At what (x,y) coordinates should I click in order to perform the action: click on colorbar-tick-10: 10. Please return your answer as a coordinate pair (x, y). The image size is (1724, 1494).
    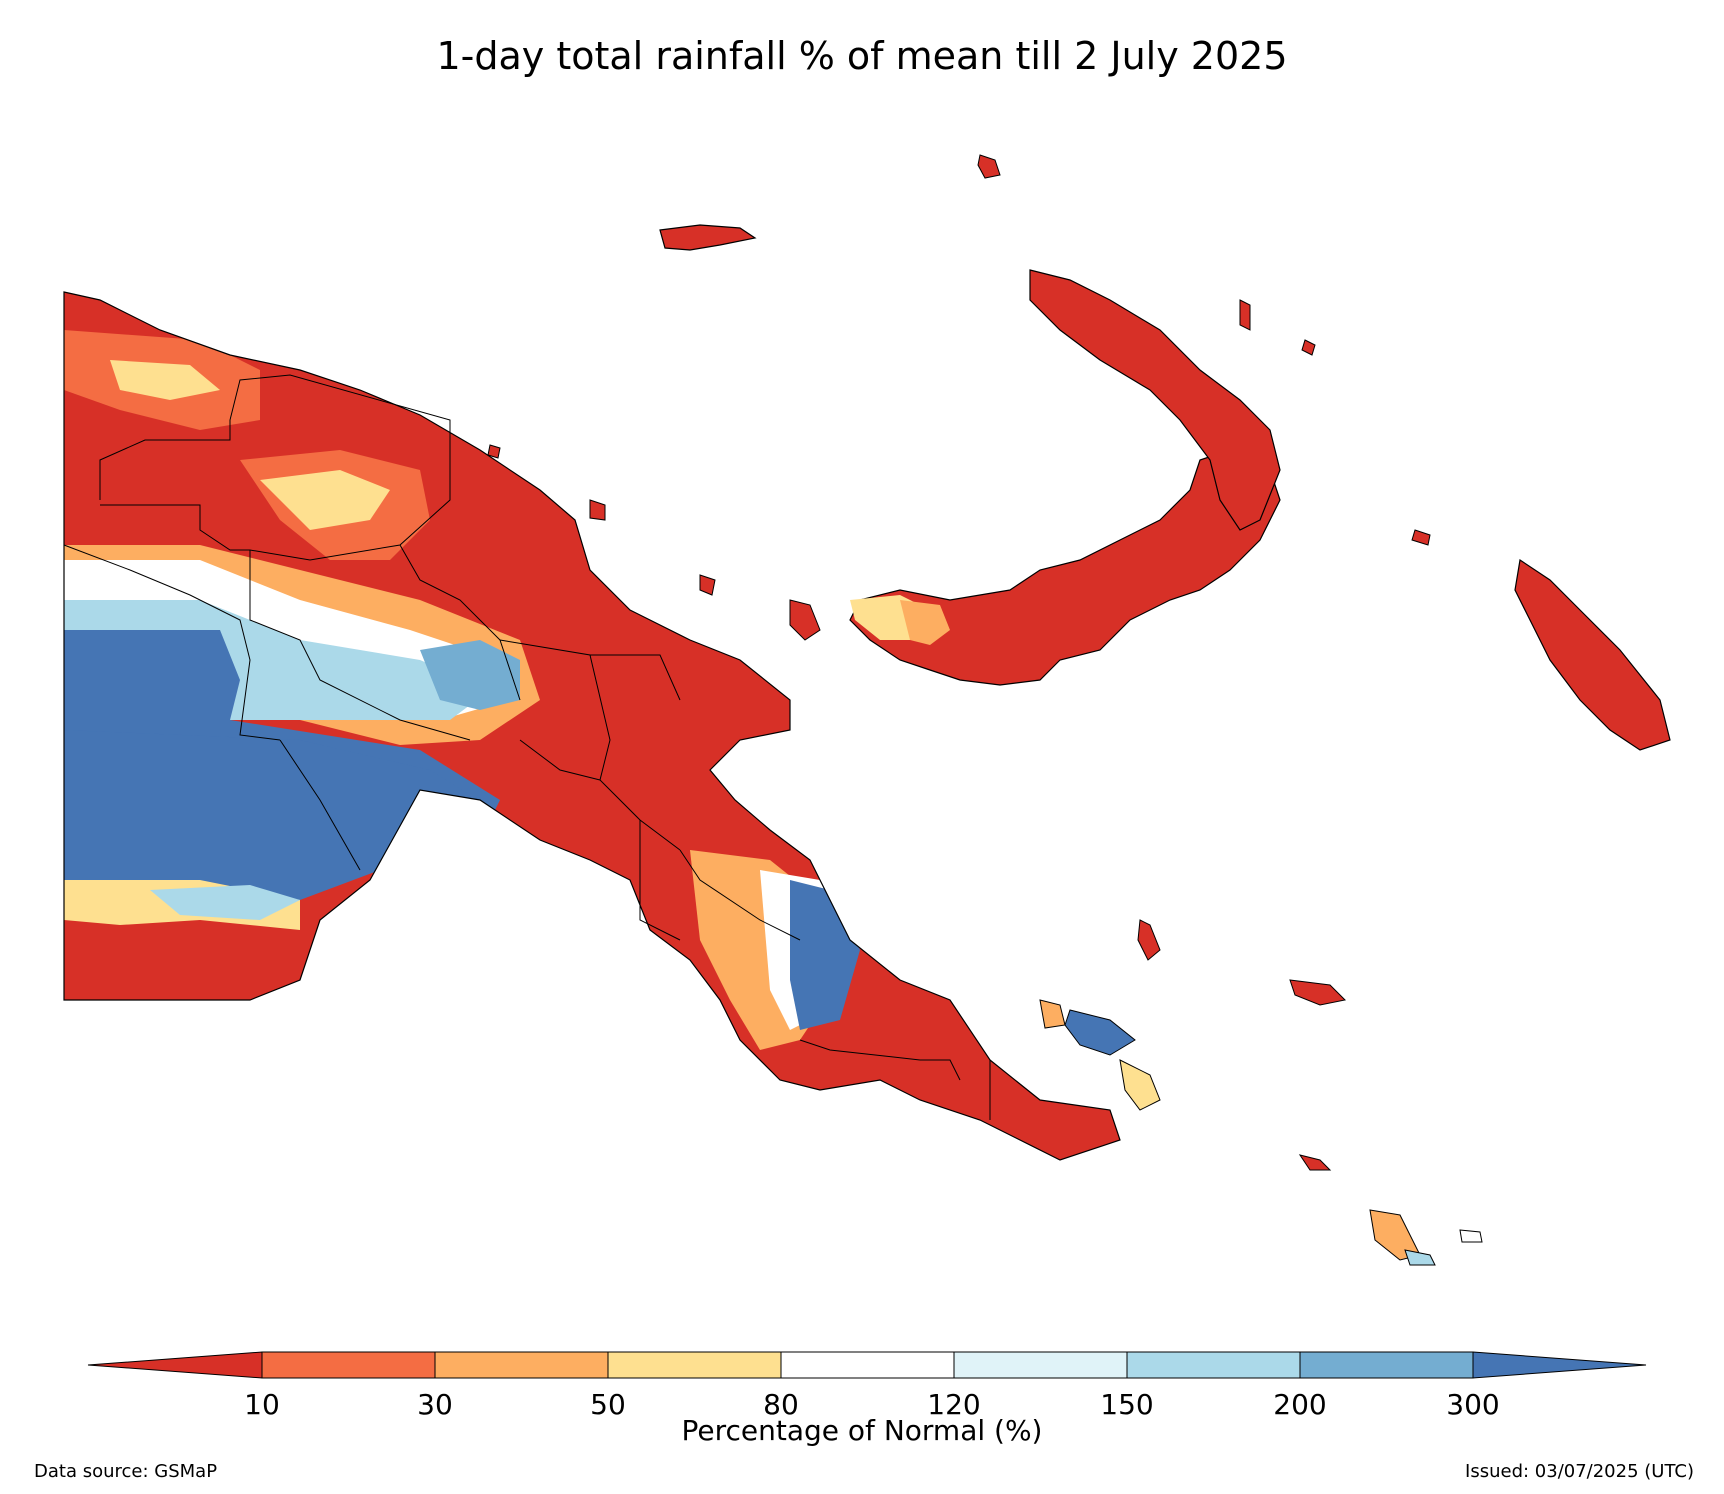
    Looking at the image, I should click on (262, 1404).